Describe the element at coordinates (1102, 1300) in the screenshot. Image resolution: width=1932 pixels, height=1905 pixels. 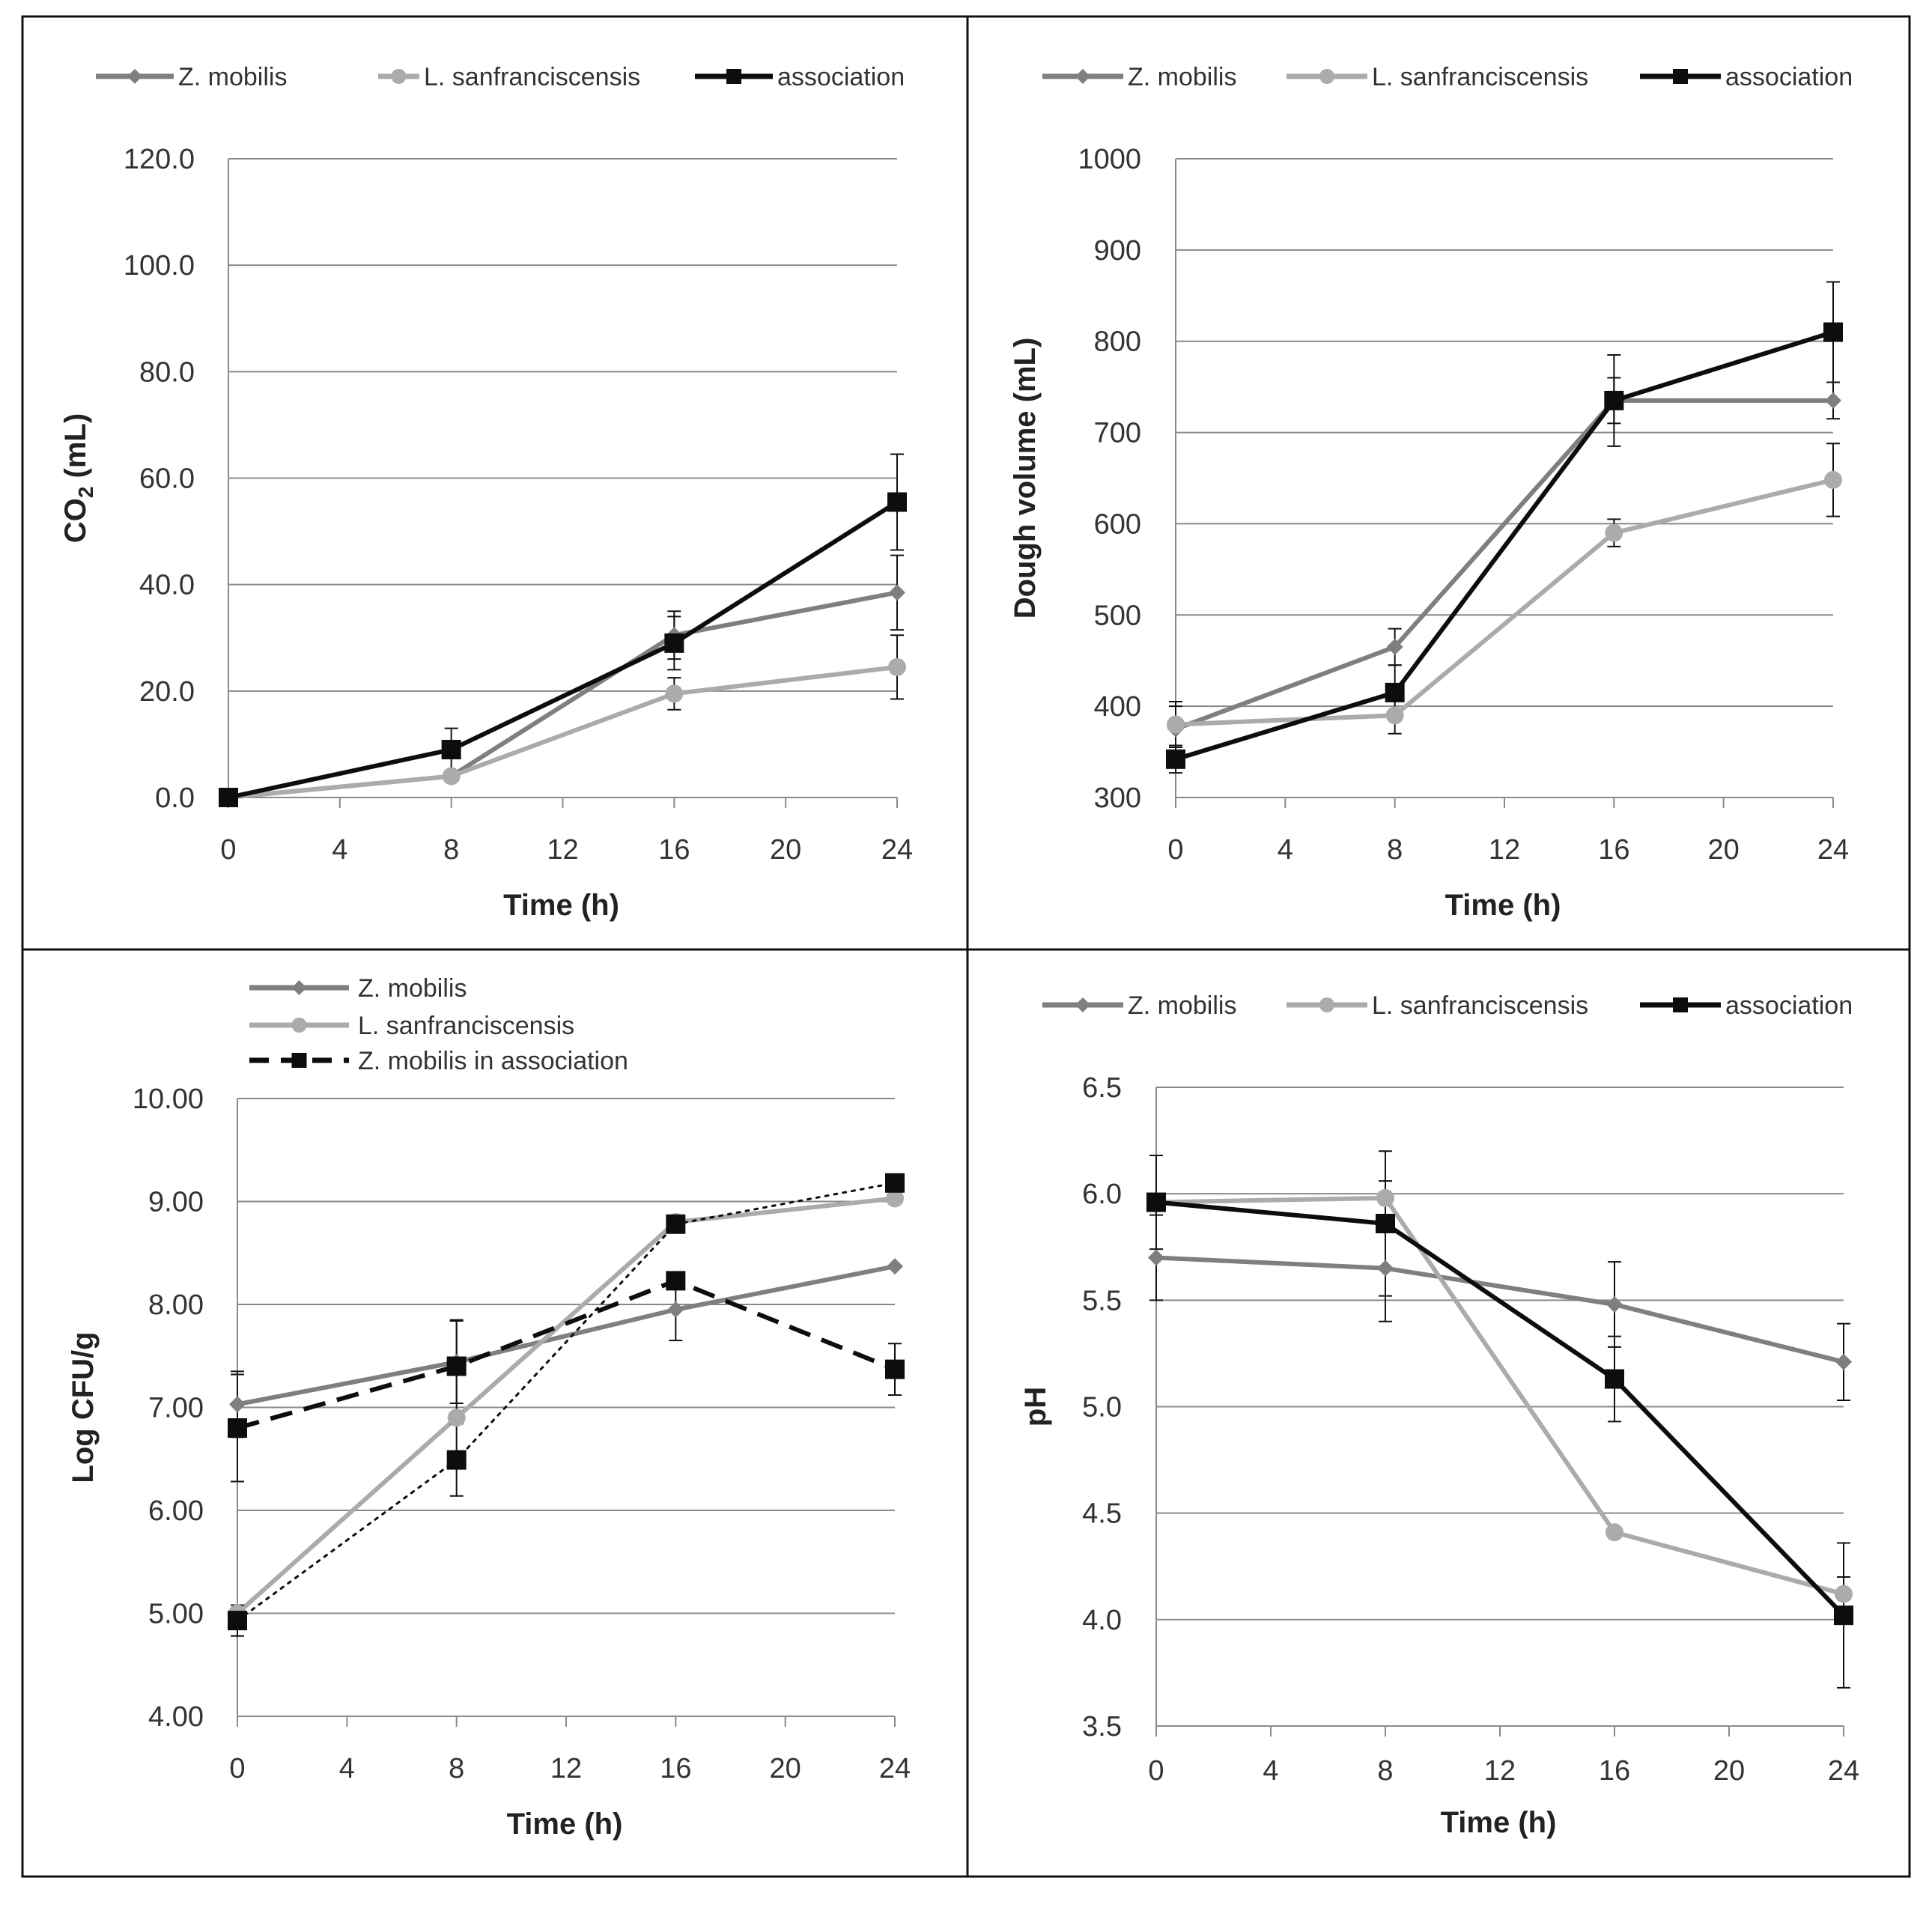
I see `y-tick-label: 5.5` at that location.